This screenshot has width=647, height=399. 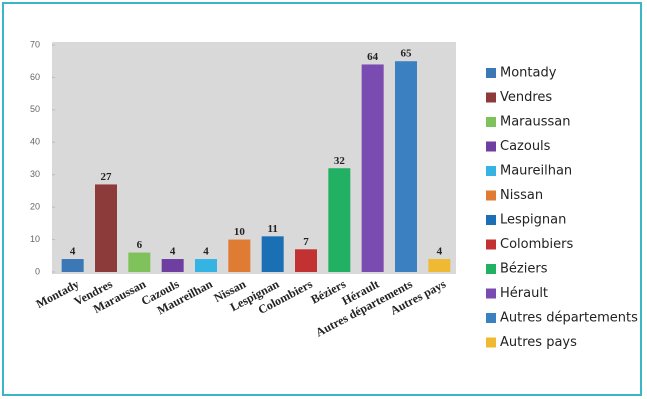 What do you see at coordinates (526, 97) in the screenshot?
I see `legend-label: Vendres` at bounding box center [526, 97].